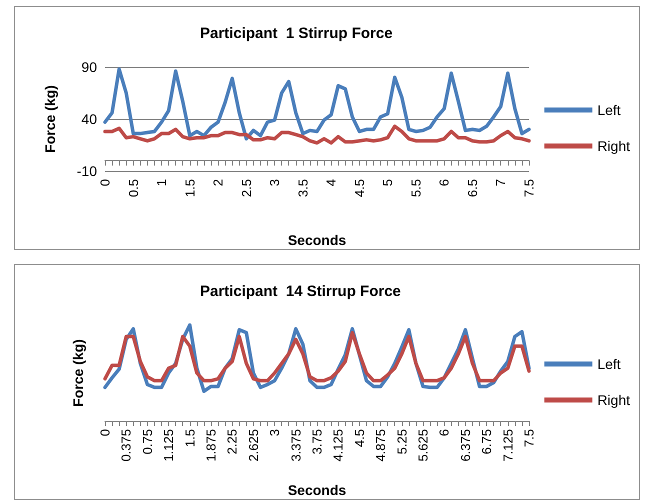  Describe the element at coordinates (472, 188) in the screenshot. I see `x-tick-label: 6.5` at that location.